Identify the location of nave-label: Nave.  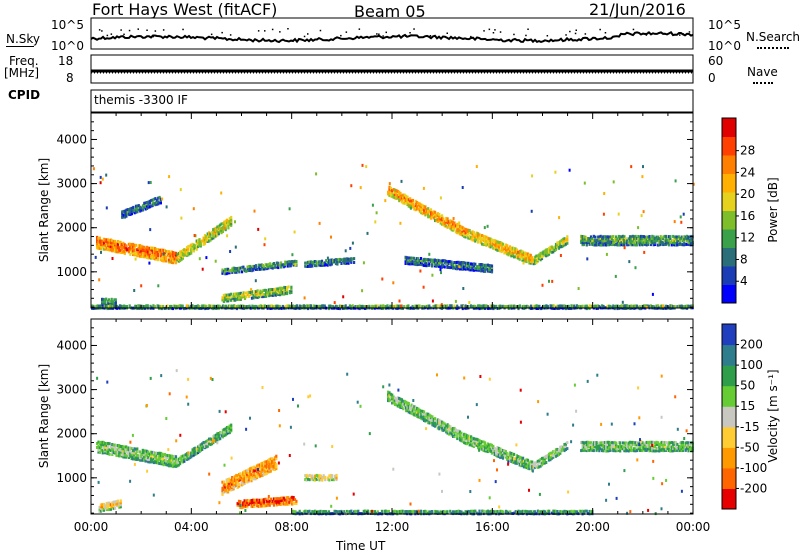
(762, 72).